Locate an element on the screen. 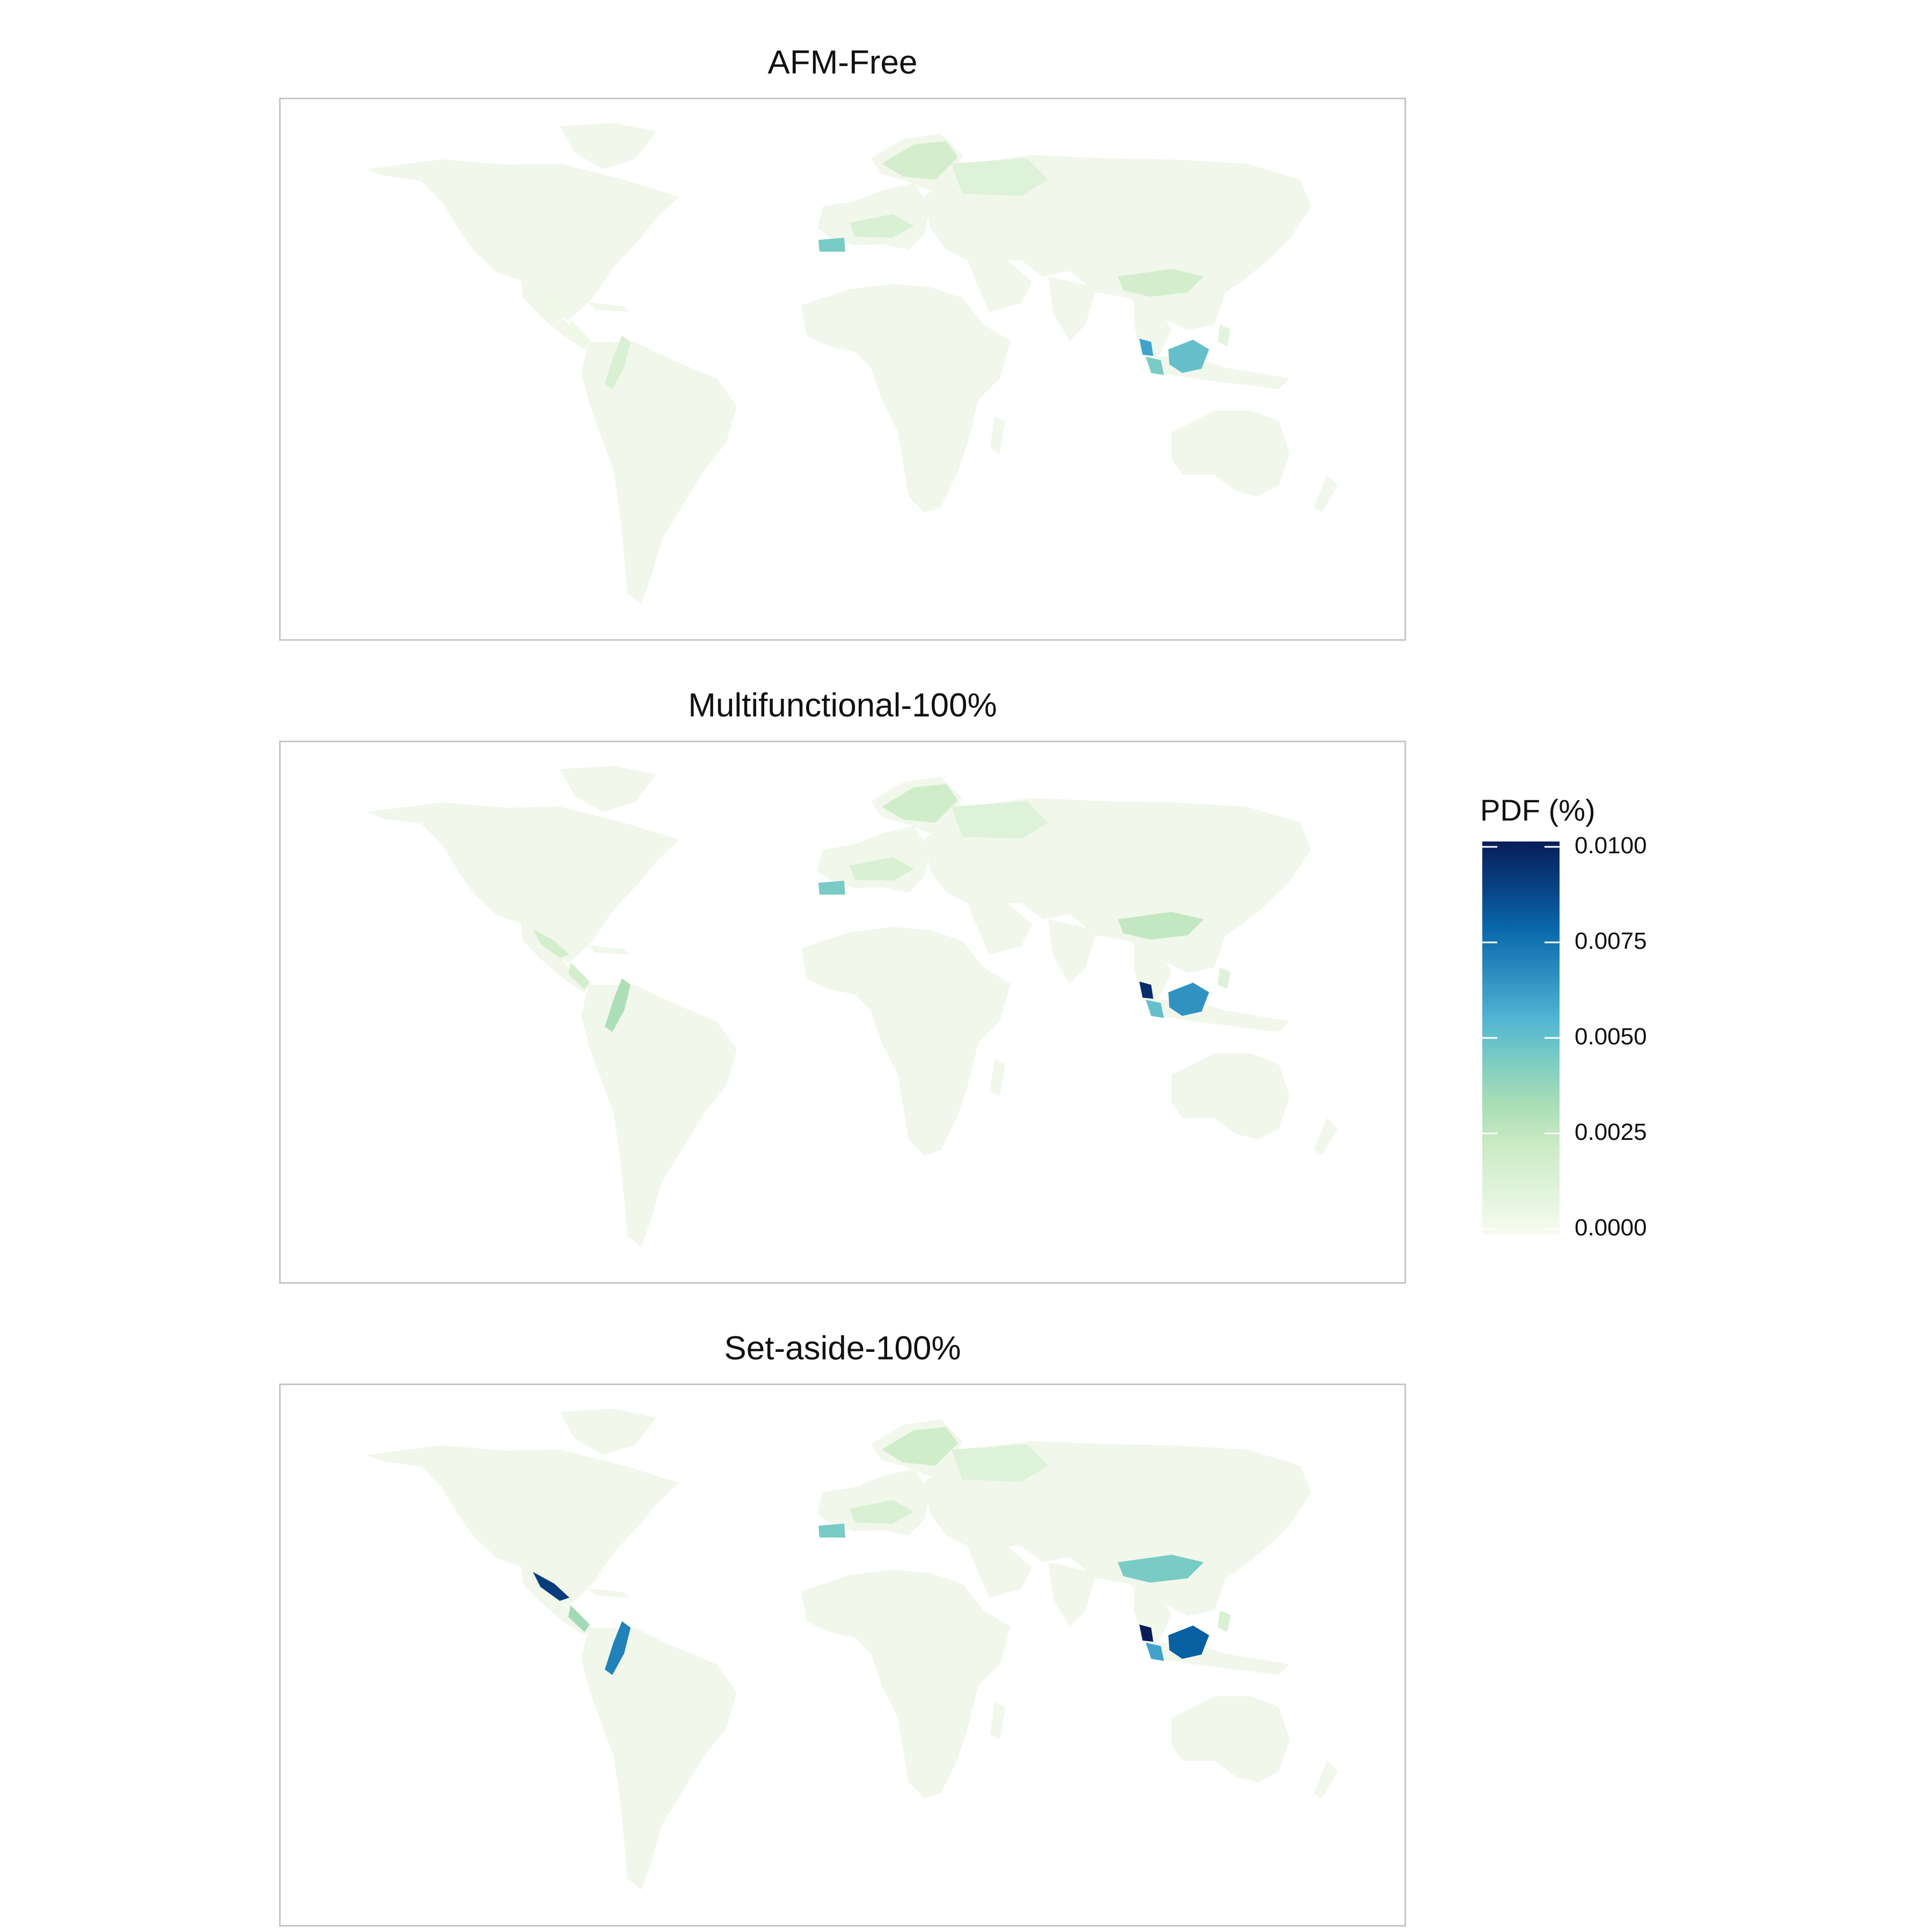  legend-tick-label-0.0025: 0.0025 is located at coordinates (1611, 1132).